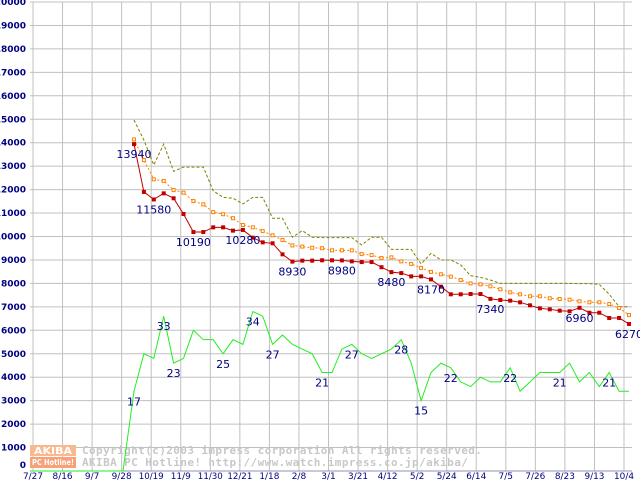 Image resolution: width=640 pixels, height=480 pixels. I want to click on min-price-data-label: 7340, so click(490, 309).